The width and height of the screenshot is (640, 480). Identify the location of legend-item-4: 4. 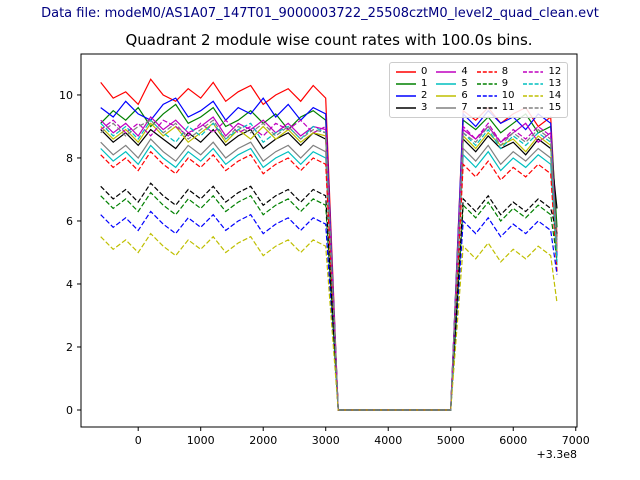
(452, 72).